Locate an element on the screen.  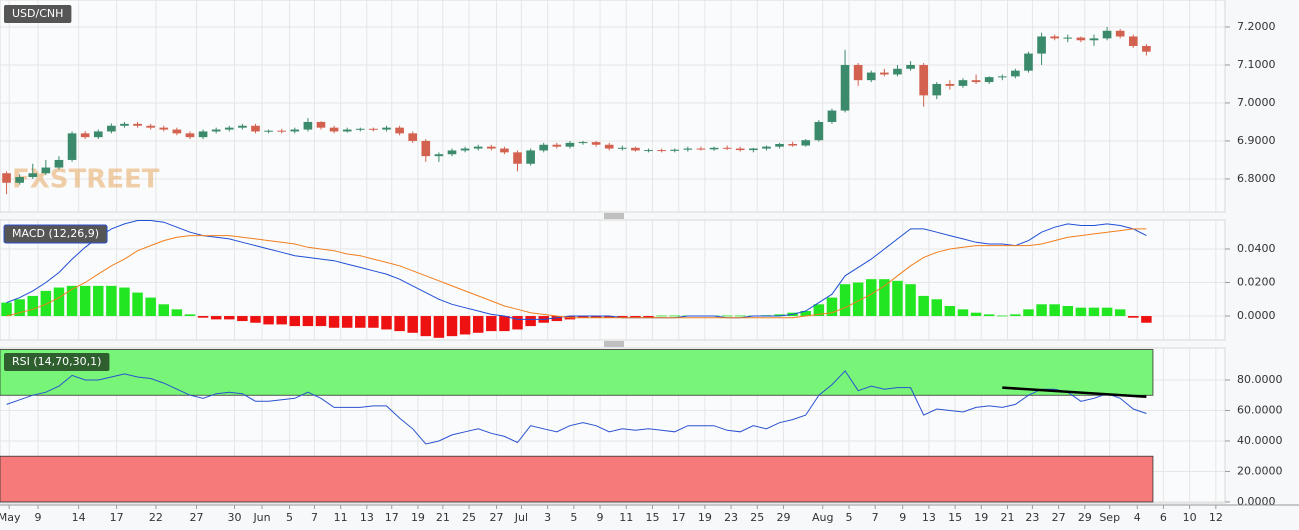
x-tick-label: 10 is located at coordinates (1190, 517).